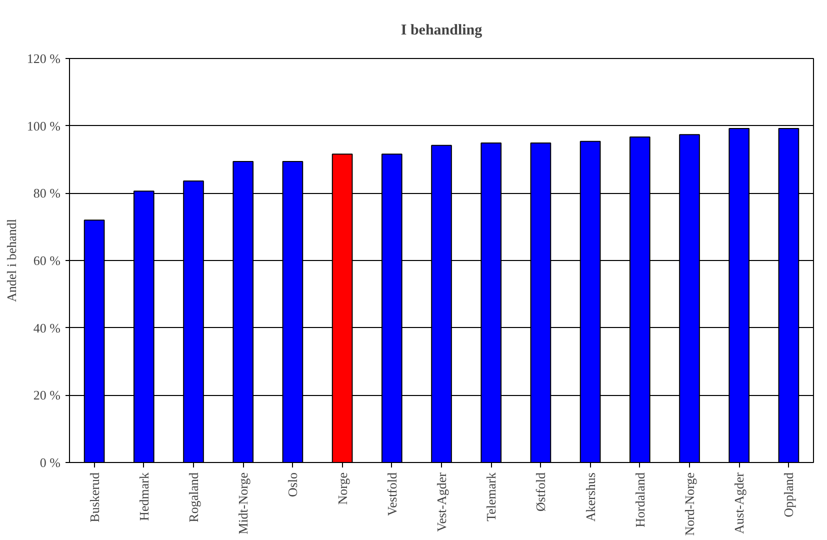 This screenshot has width=827, height=540. Describe the element at coordinates (441, 502) in the screenshot. I see `x-tick-label: Vest-Agder` at that location.